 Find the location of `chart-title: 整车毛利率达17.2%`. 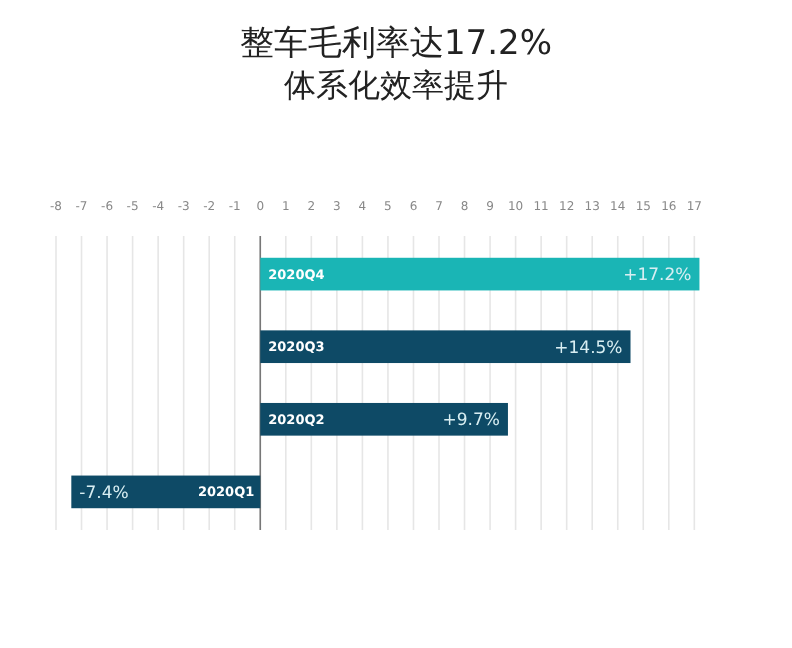

chart-title: 整车毛利率达17.2% is located at coordinates (396, 44).